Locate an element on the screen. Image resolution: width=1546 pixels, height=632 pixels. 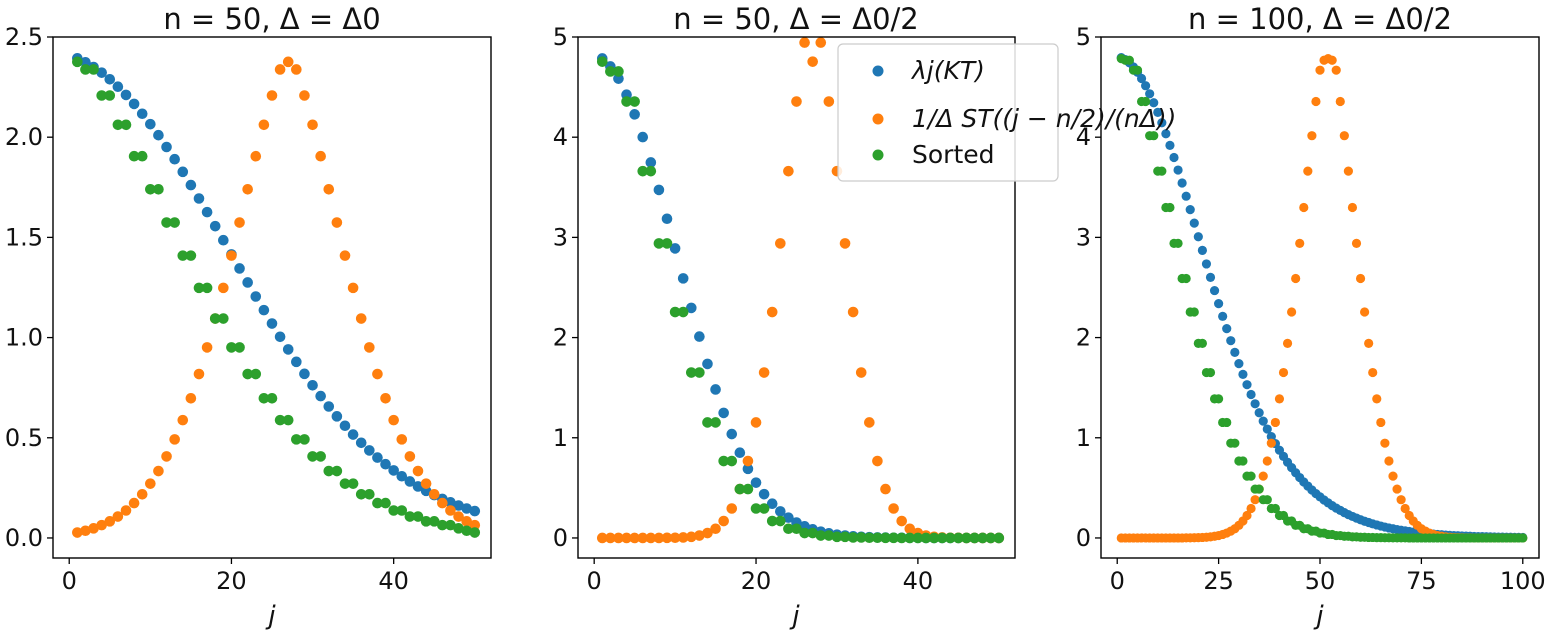
legend-marker-eigen is located at coordinates (878, 71).